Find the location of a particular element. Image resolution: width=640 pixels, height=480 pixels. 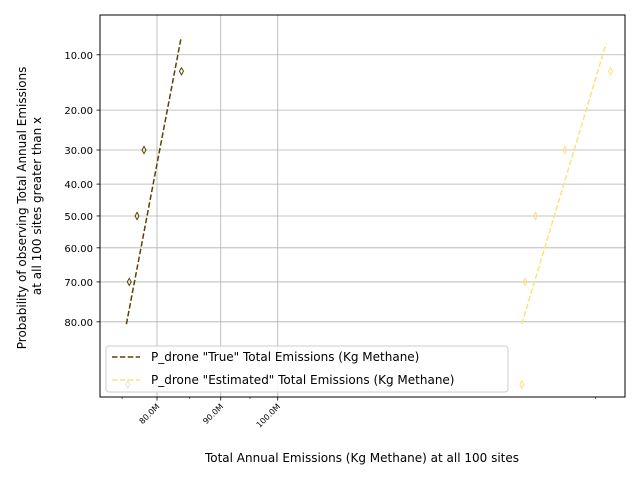

legend-frame is located at coordinates (307, 369).